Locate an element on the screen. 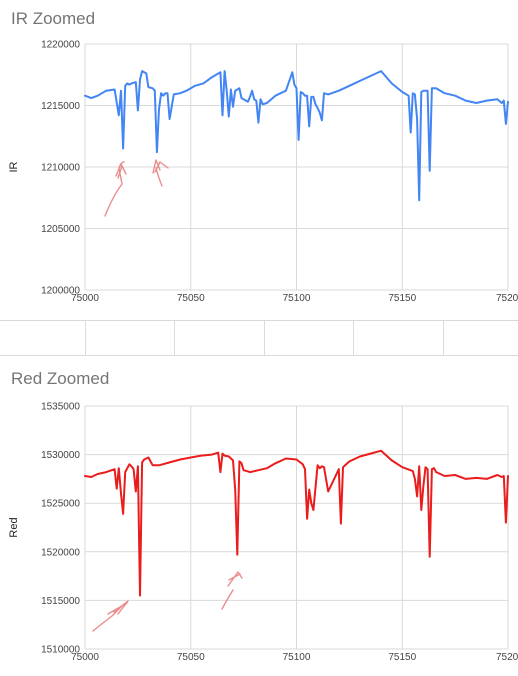 This screenshot has height=676, width=518. y-tick-label: 1530000 is located at coordinates (60, 455).